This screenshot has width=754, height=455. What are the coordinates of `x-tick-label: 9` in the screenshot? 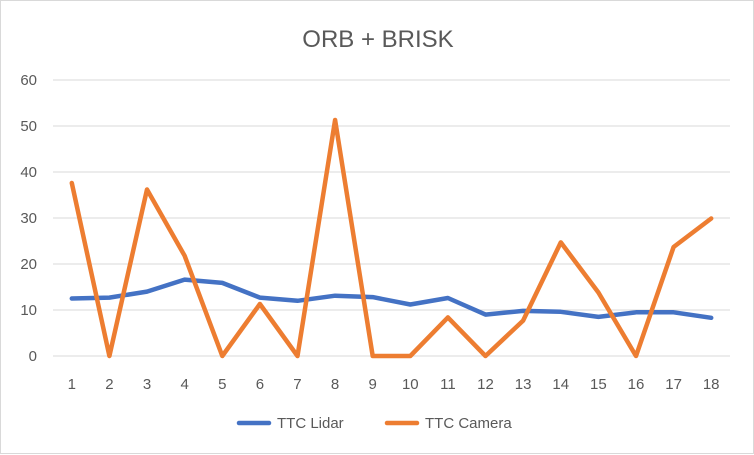 It's located at (373, 384).